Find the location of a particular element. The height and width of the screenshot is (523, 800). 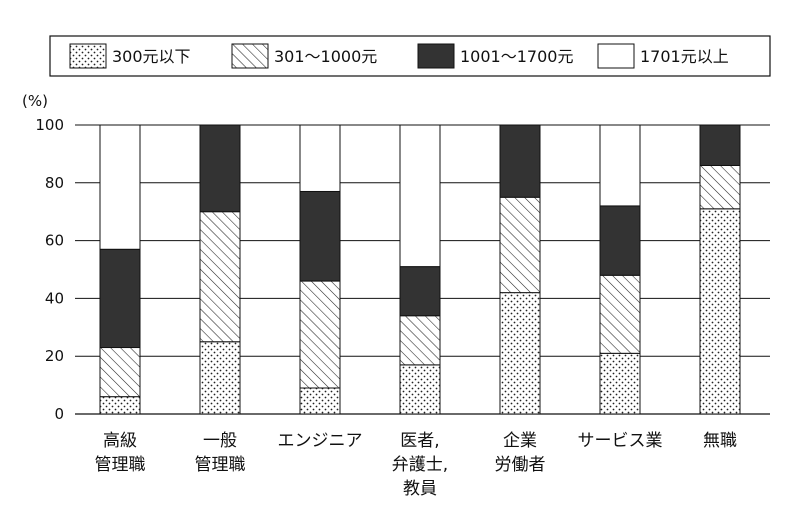

y-tick-label: 20 is located at coordinates (54, 356).